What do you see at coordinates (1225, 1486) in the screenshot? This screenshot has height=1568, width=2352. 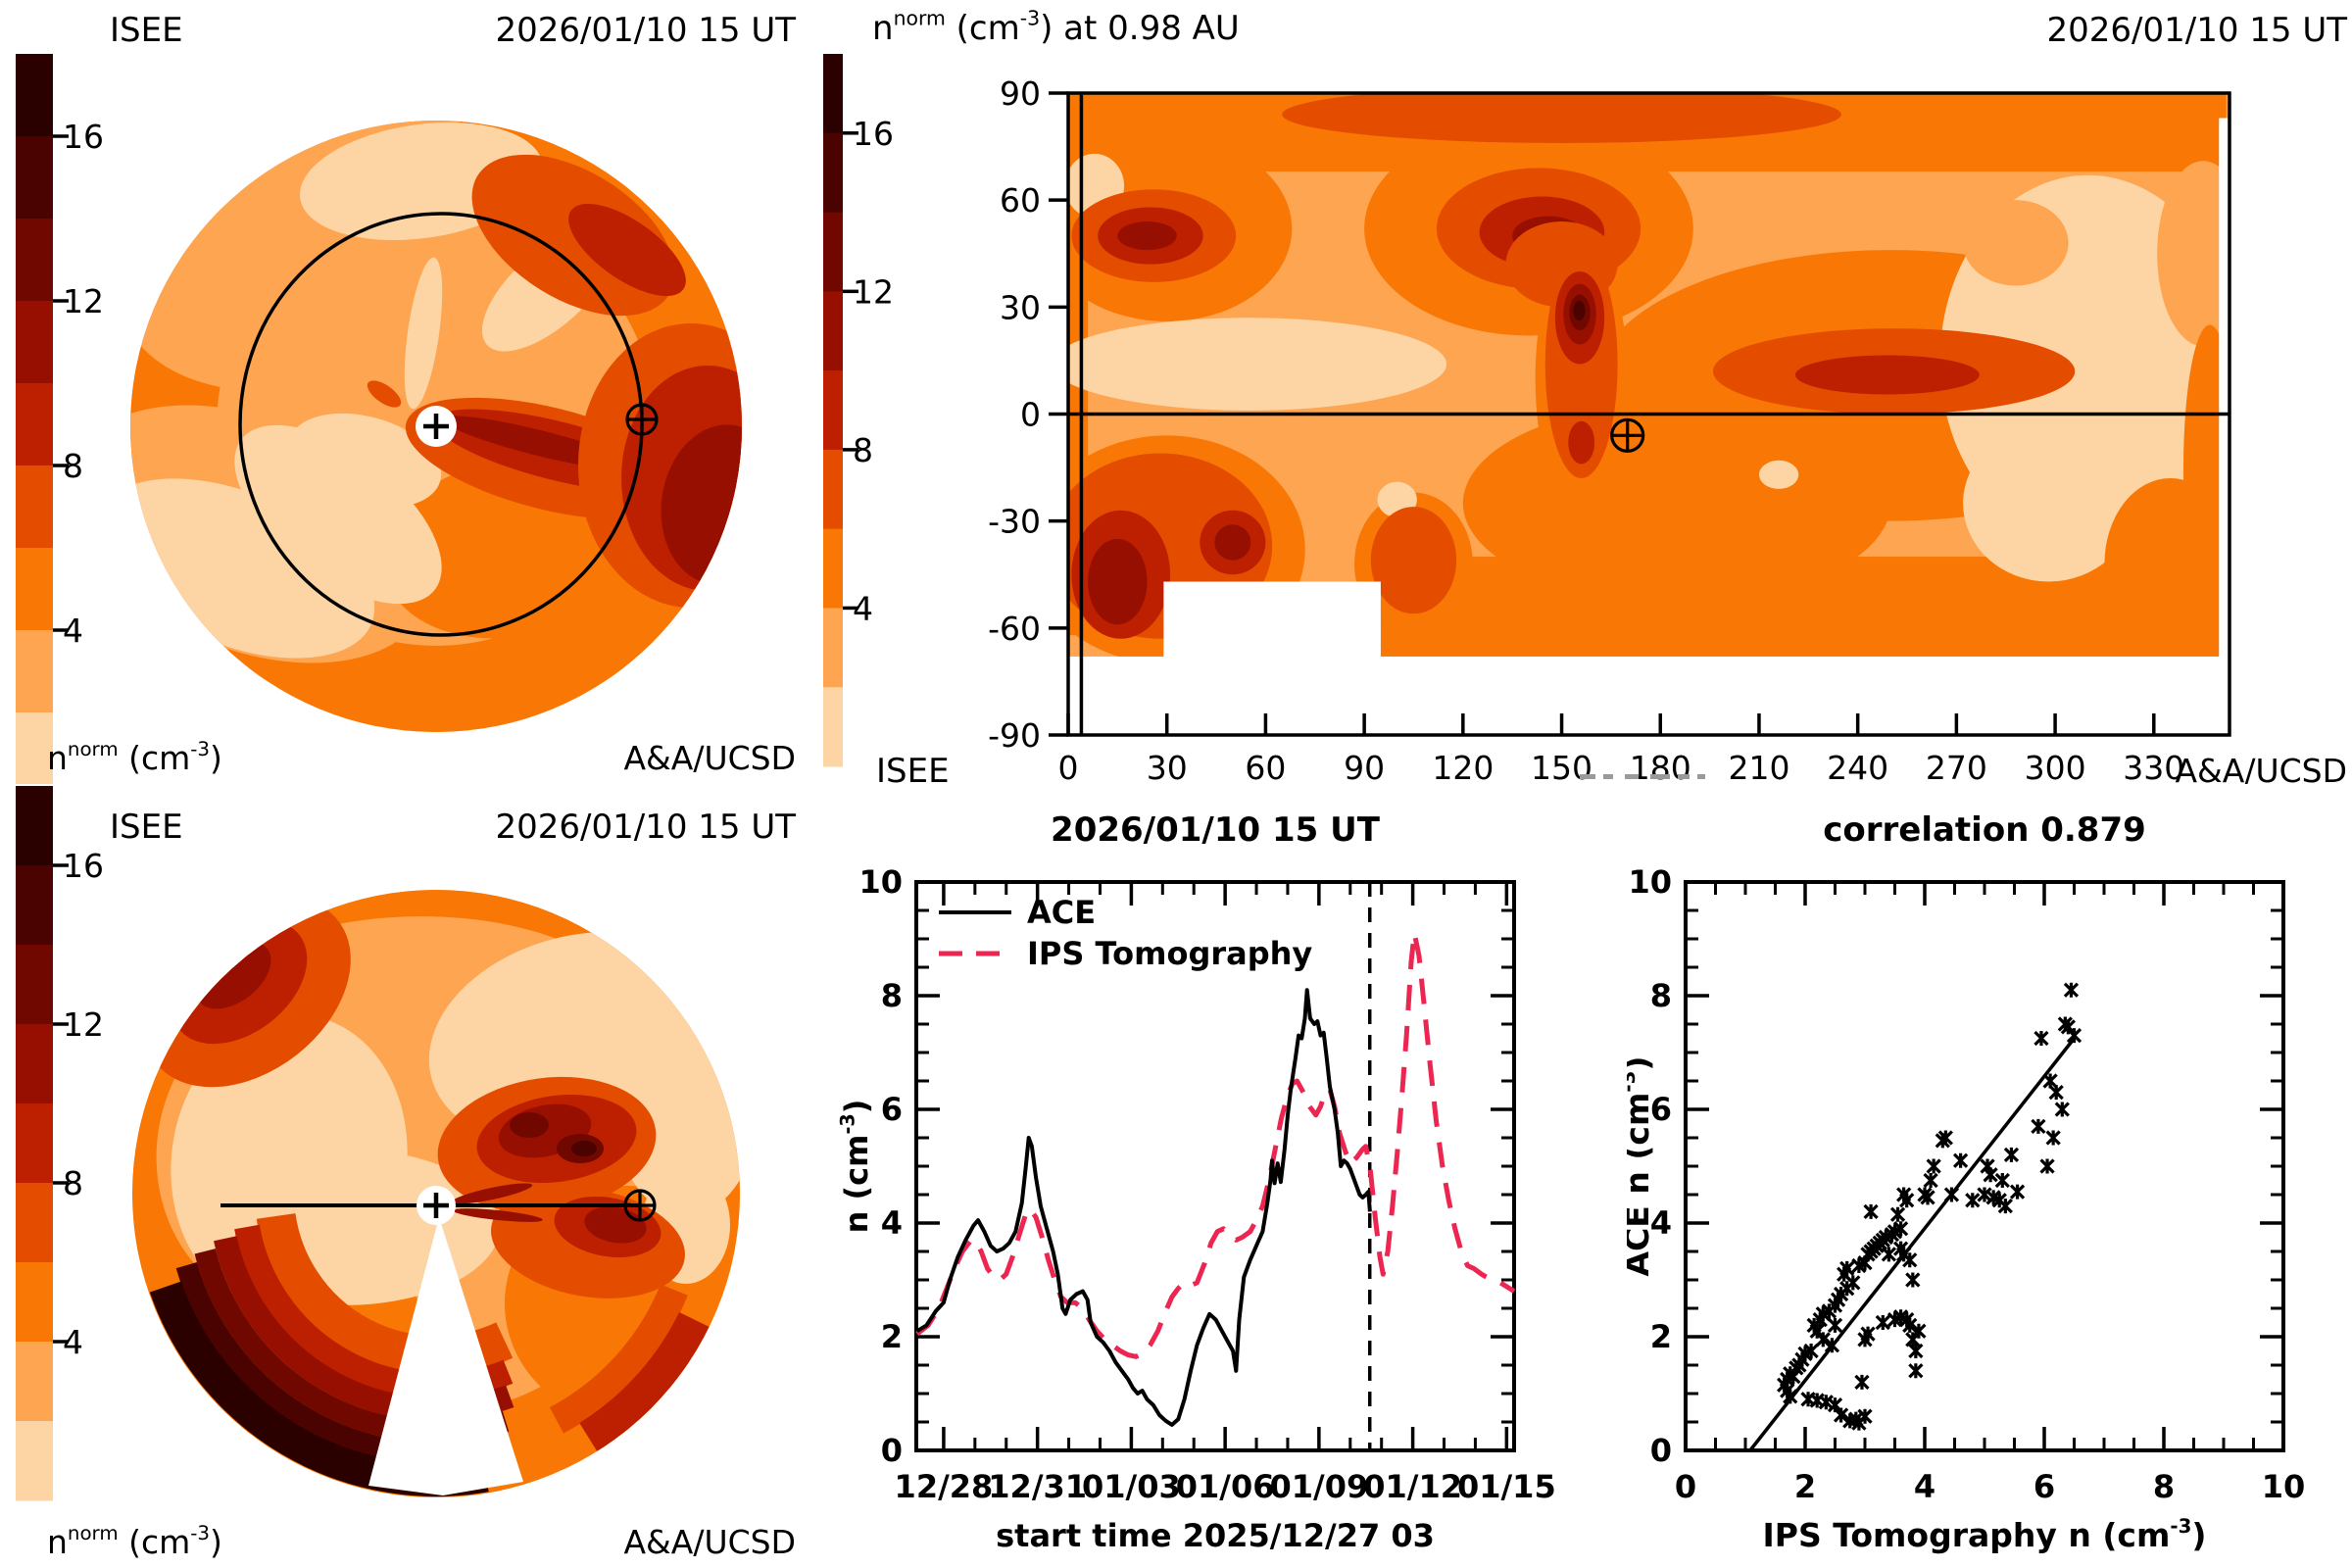 I see `x-tick-label: 01/06` at bounding box center [1225, 1486].